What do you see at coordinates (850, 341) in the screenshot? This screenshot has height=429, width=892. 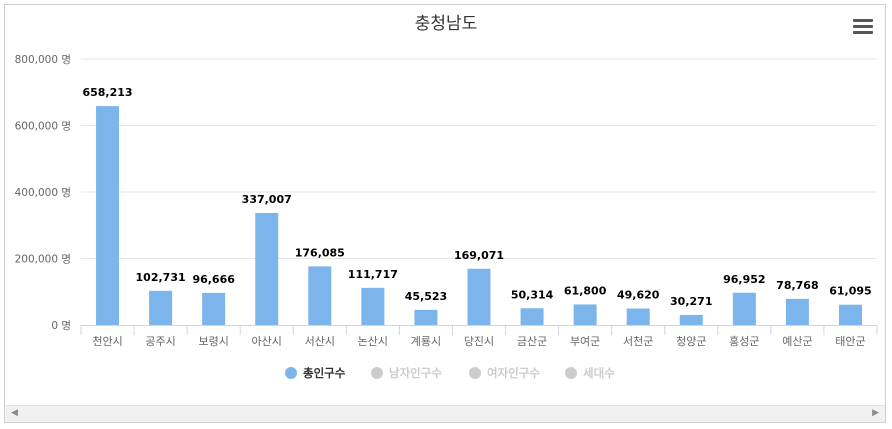 I see `x-tick-label: 태안군` at bounding box center [850, 341].